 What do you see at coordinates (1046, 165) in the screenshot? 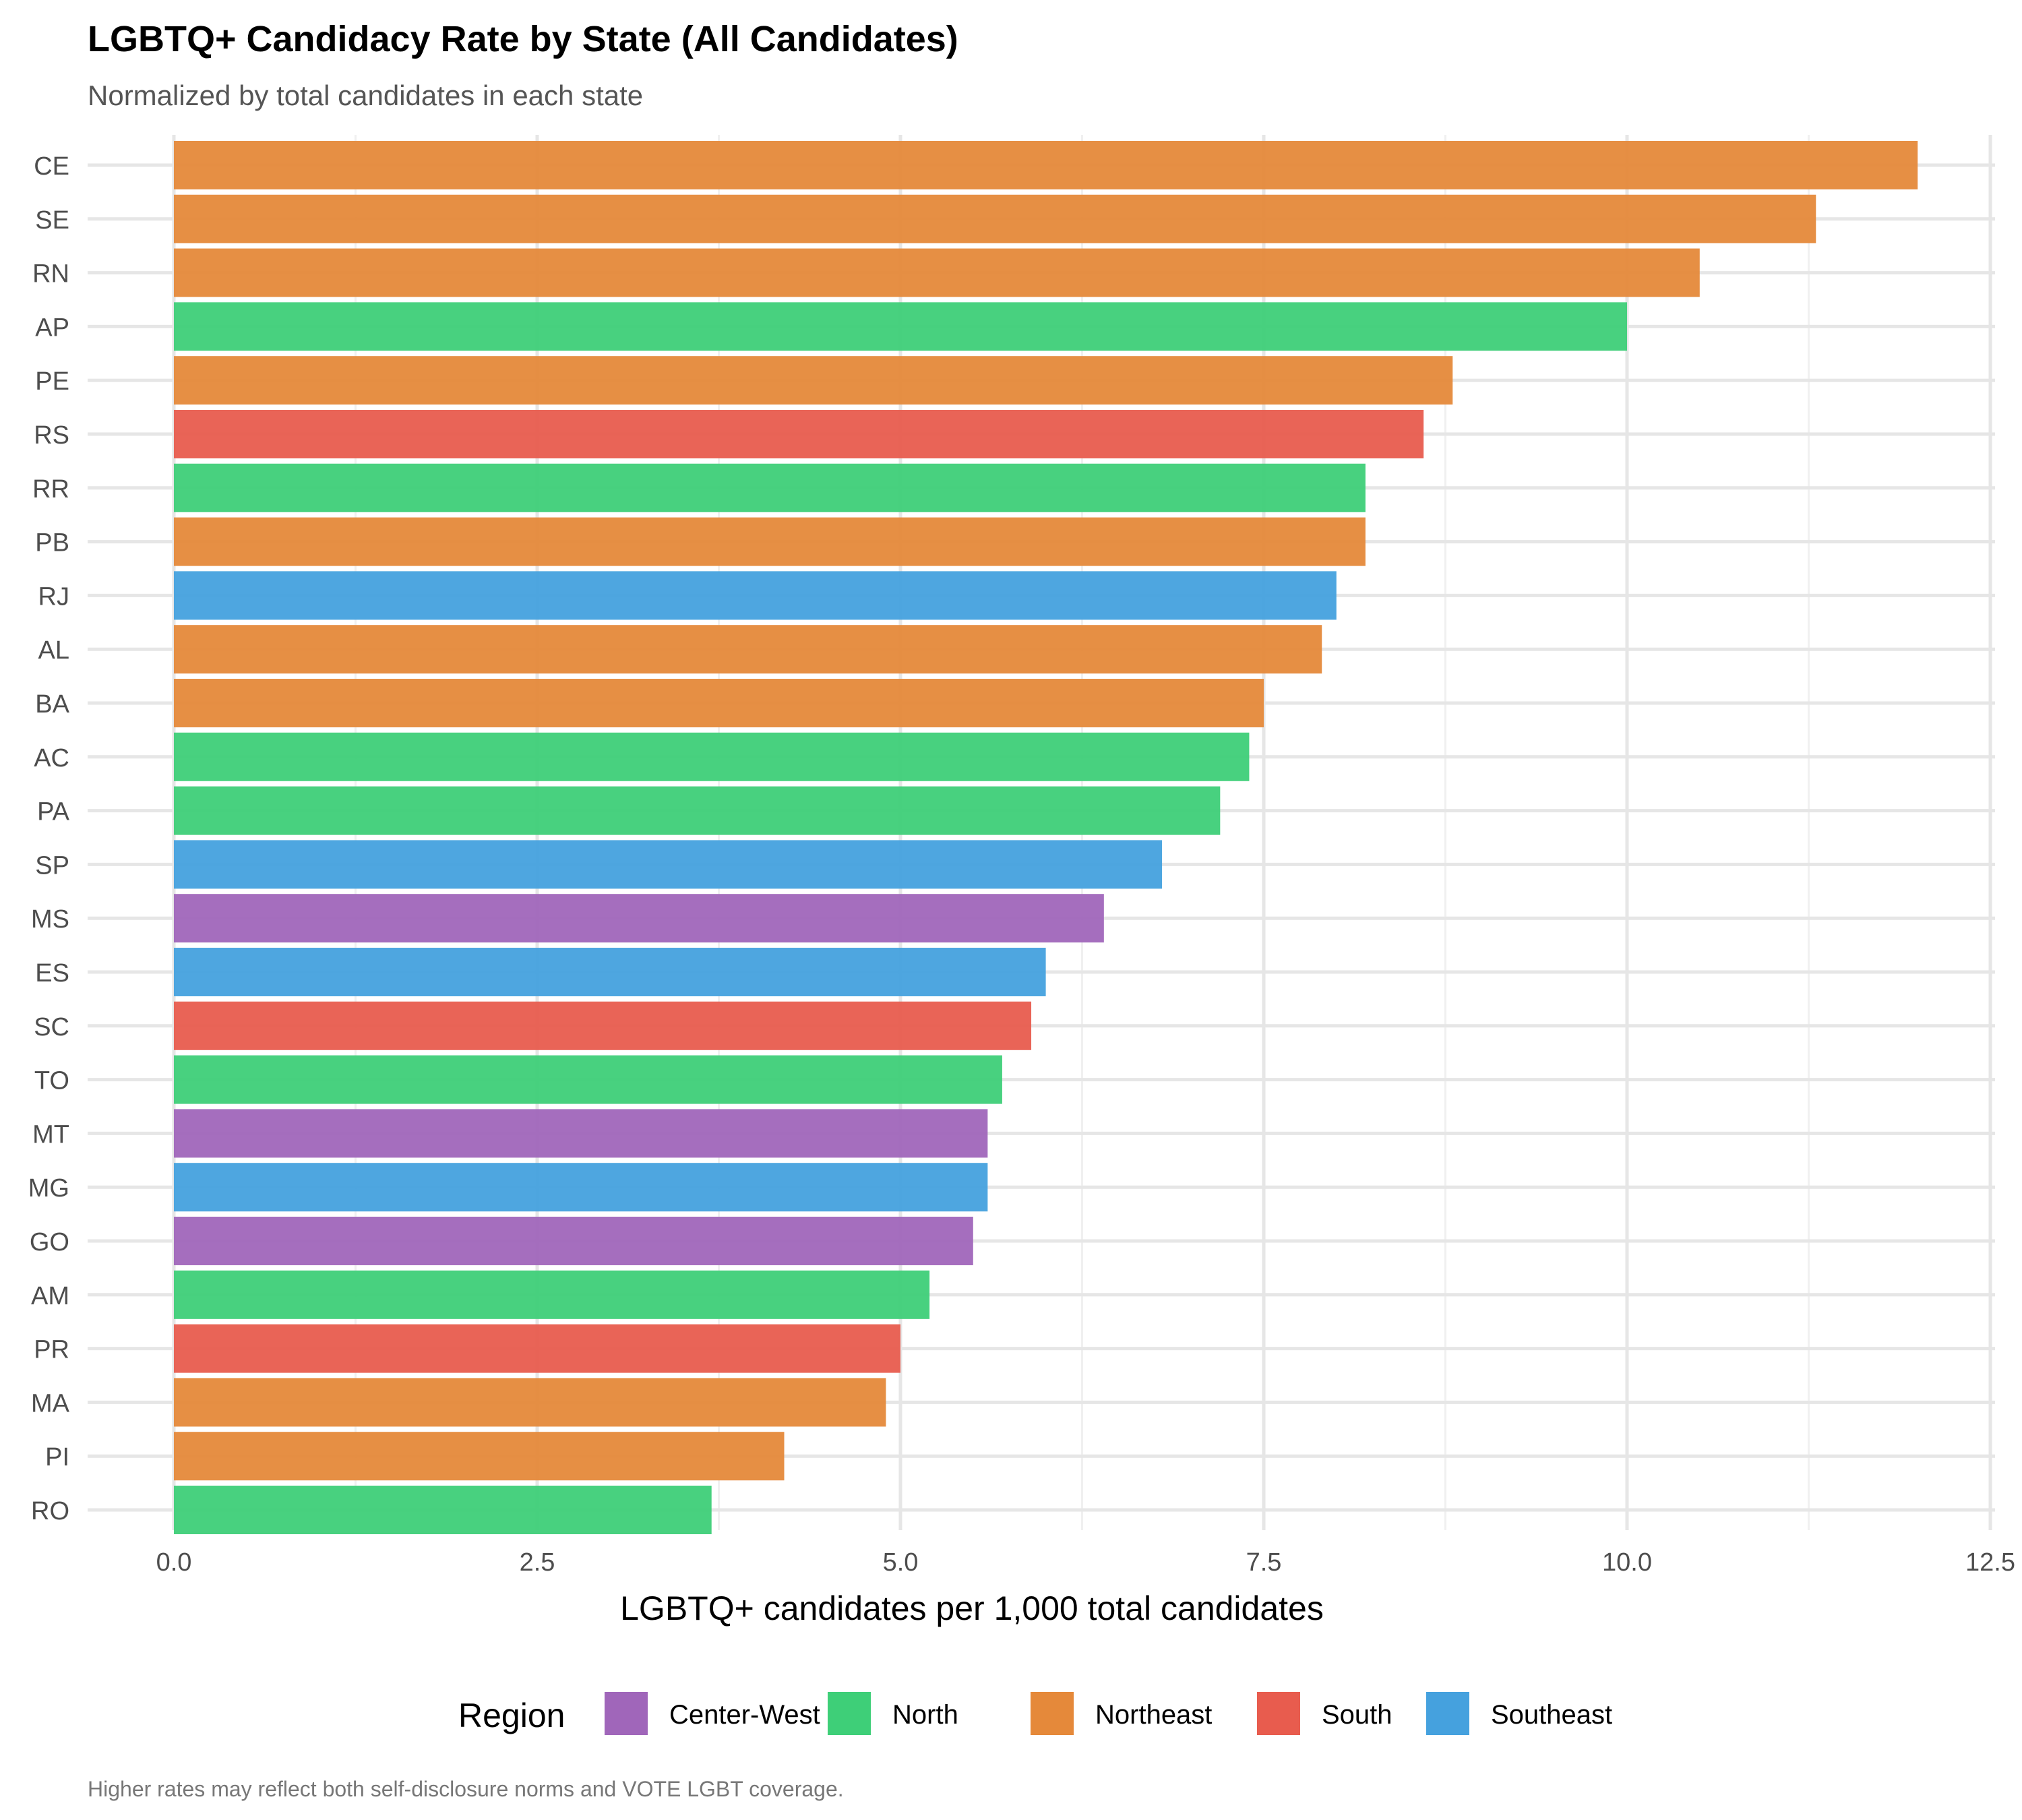
I see `bar-ce` at bounding box center [1046, 165].